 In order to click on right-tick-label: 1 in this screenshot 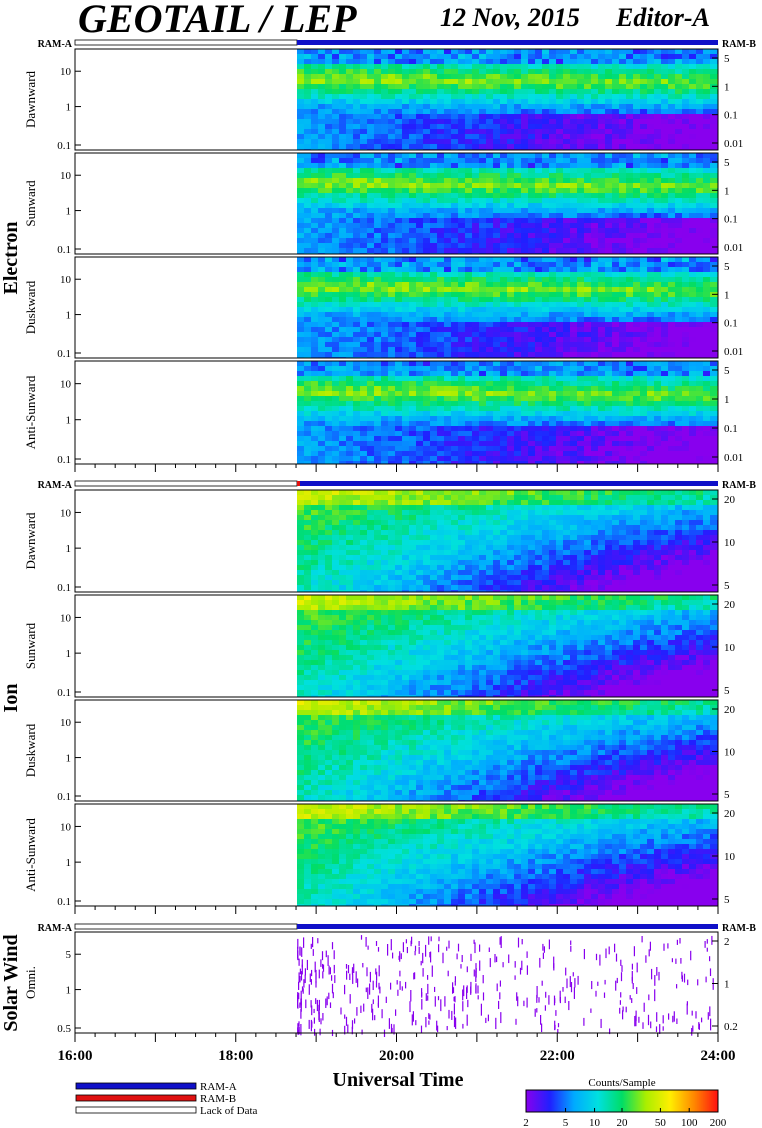, I will do `click(727, 191)`.